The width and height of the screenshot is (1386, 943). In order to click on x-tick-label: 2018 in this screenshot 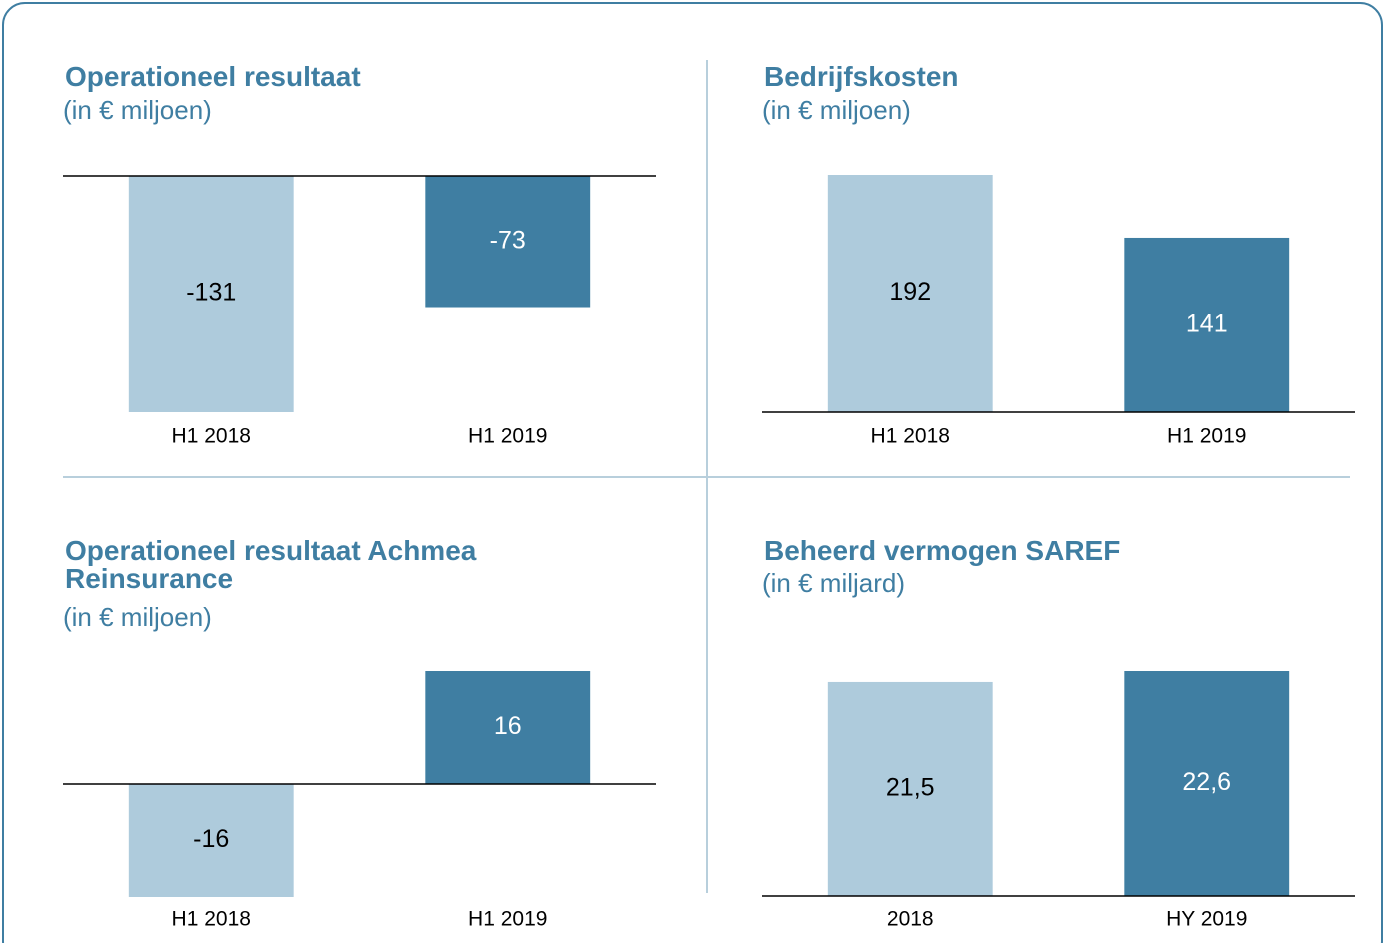, I will do `click(910, 919)`.